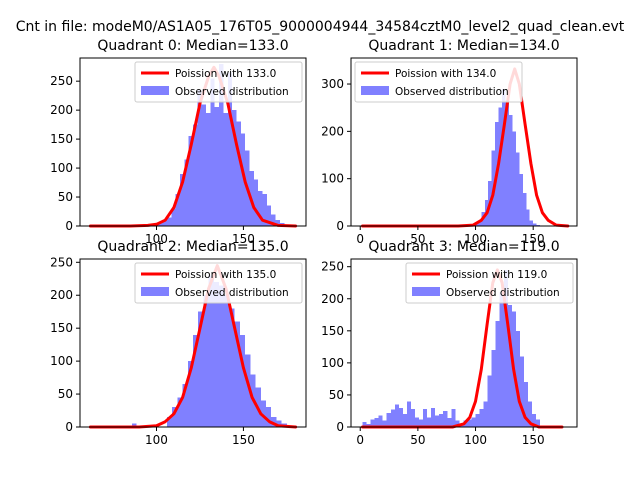  Describe the element at coordinates (489, 283) in the screenshot. I see `quadrant-3-legend: Poission with 119.0 Observed distribution` at that location.